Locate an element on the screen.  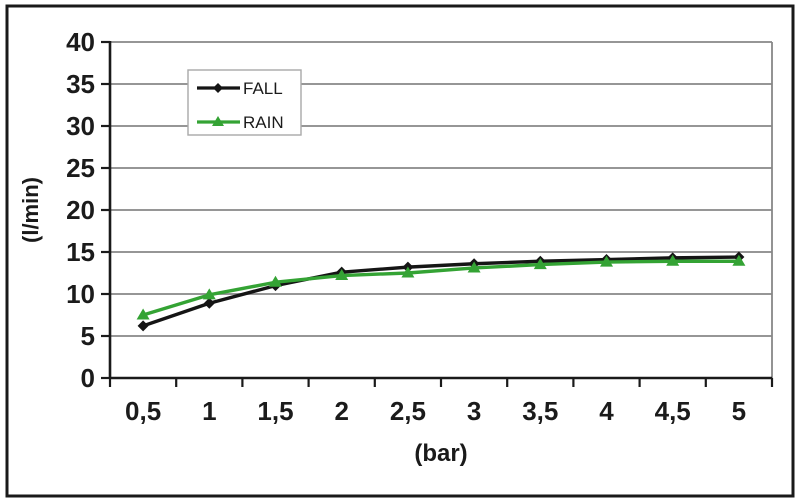
x-tick-label: 1,5 is located at coordinates (275, 411).